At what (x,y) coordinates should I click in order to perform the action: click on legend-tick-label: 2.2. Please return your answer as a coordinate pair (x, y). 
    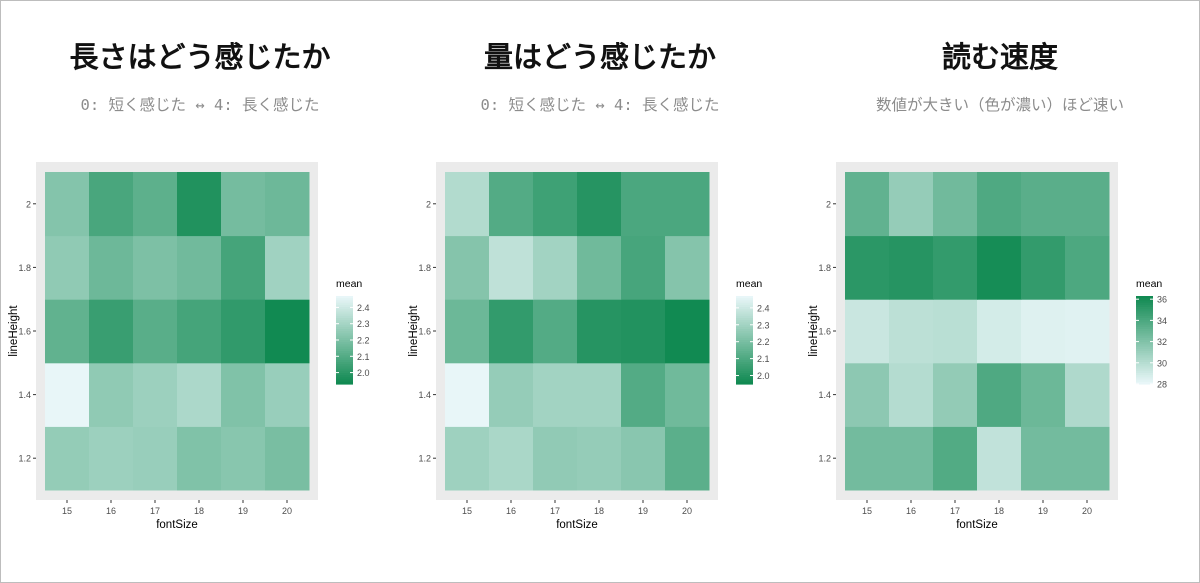
    Looking at the image, I should click on (363, 341).